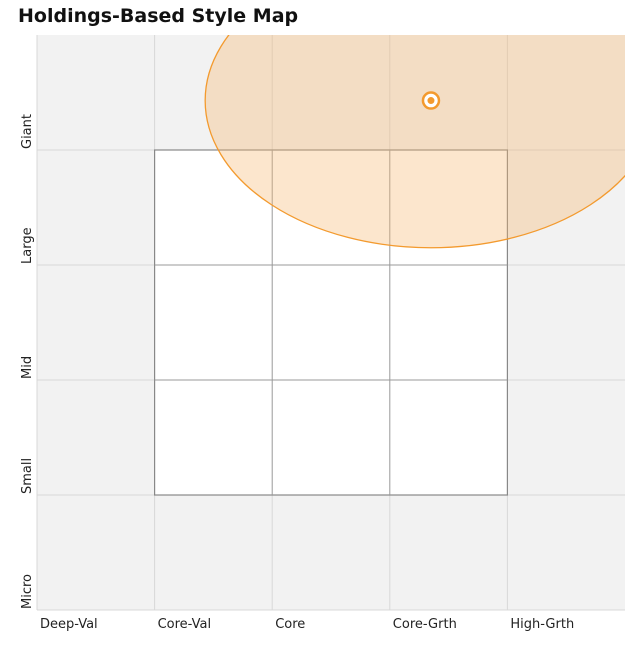  What do you see at coordinates (27, 131) in the screenshot?
I see `y-tick-label: Giant` at bounding box center [27, 131].